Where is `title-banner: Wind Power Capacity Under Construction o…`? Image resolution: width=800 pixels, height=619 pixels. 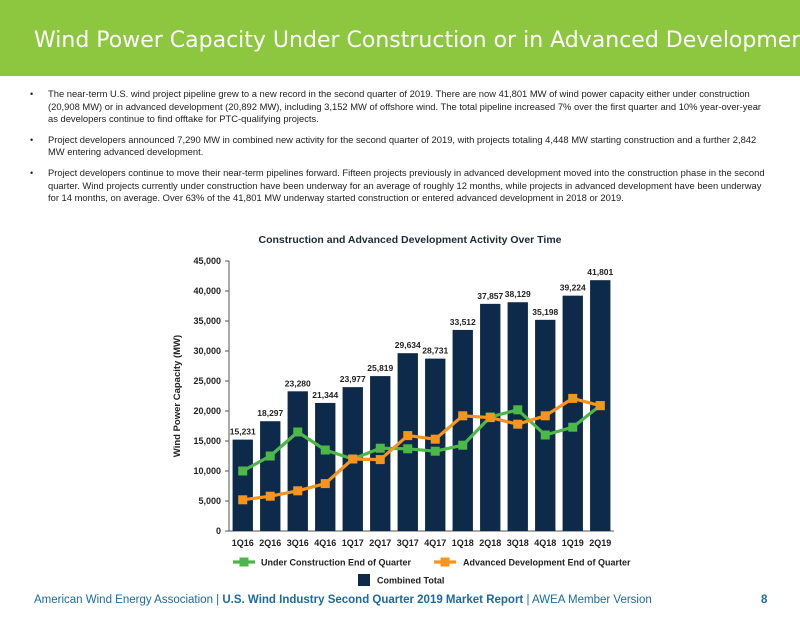 title-banner: Wind Power Capacity Under Construction o… is located at coordinates (400, 38).